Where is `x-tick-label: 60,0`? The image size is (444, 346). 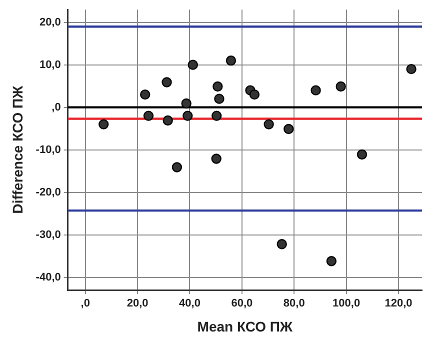
x-tick-label: 60,0 is located at coordinates (242, 304).